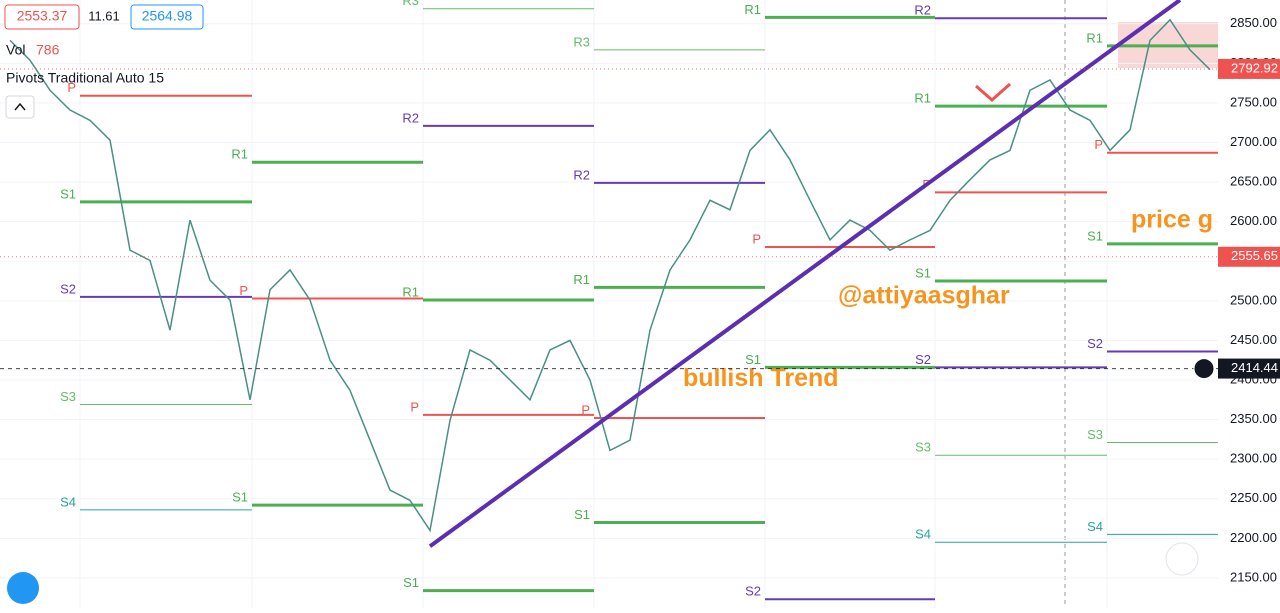 This screenshot has width=1280, height=613. I want to click on collapse-button, so click(20, 107).